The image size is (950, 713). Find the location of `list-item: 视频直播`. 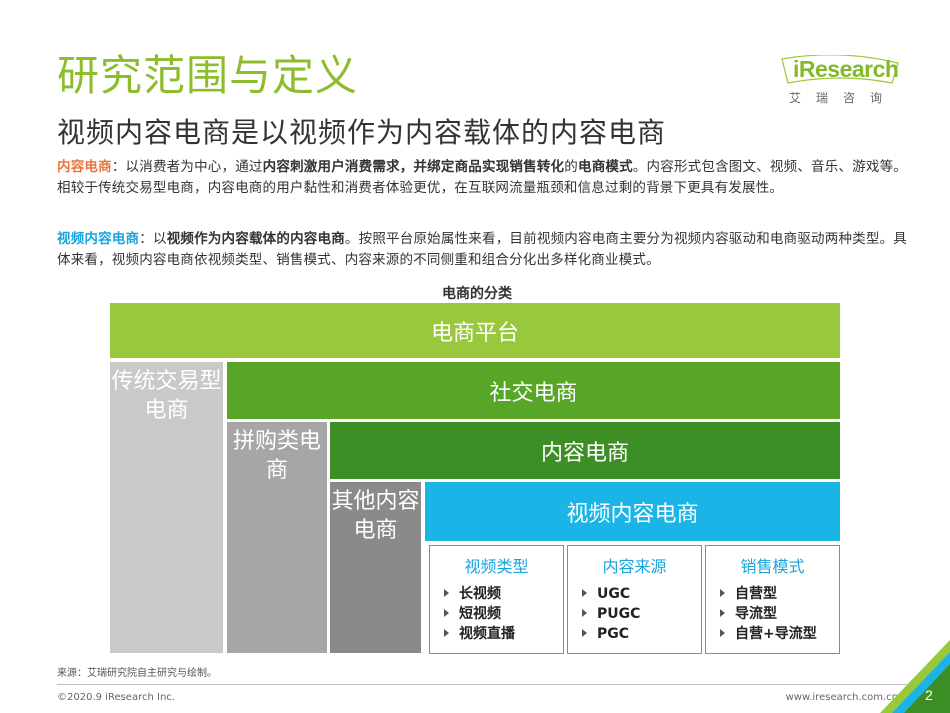

list-item: 视频直播 is located at coordinates (479, 634).